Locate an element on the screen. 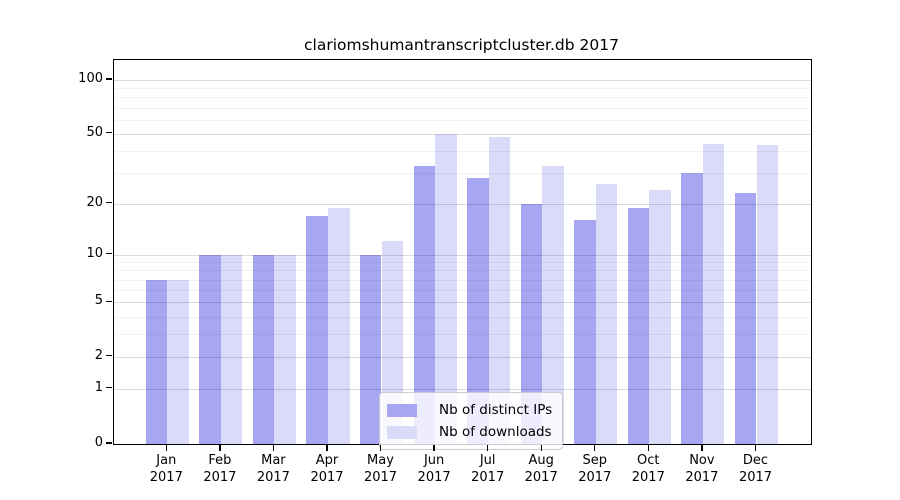  bar-downloads-dec is located at coordinates (767, 294).